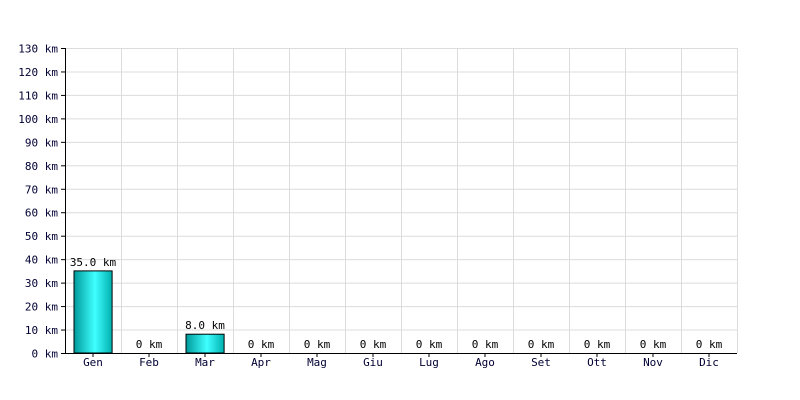  What do you see at coordinates (597, 362) in the screenshot?
I see `x-tick-label: Ott` at bounding box center [597, 362].